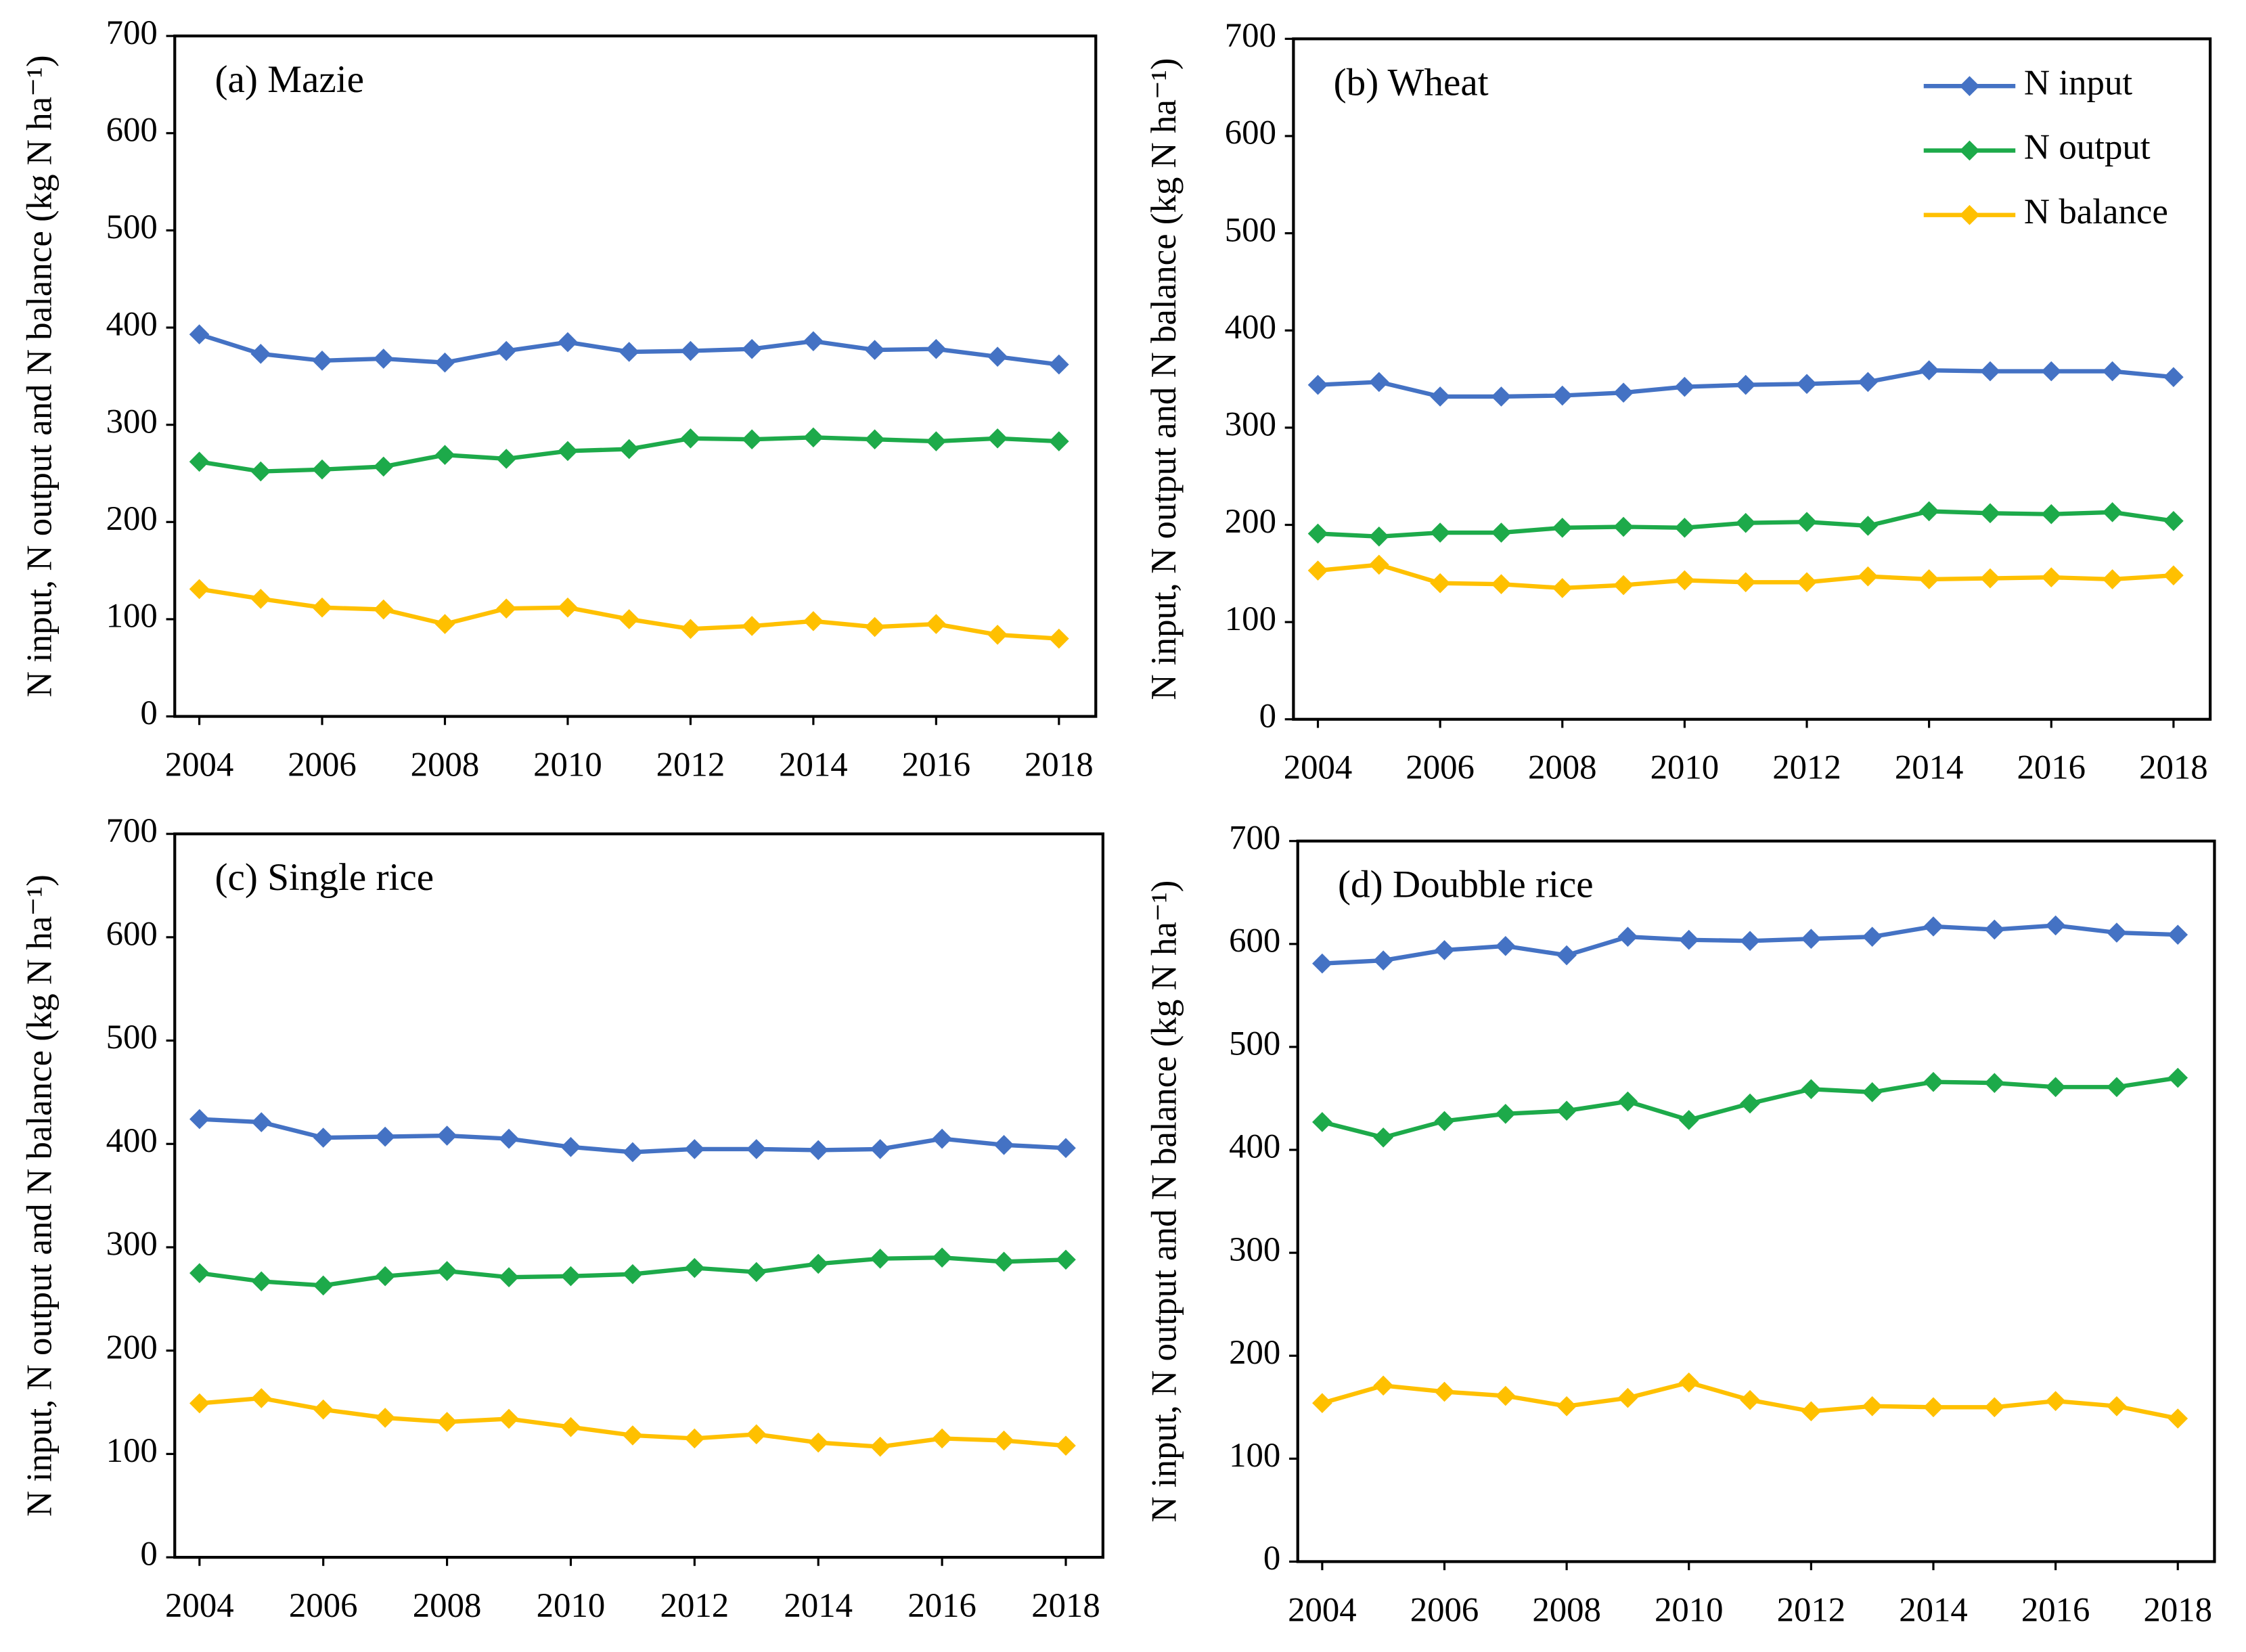 This screenshot has width=2246, height=1652. Describe the element at coordinates (1411, 82) in the screenshot. I see `panel-title: (b) Wheat` at that location.